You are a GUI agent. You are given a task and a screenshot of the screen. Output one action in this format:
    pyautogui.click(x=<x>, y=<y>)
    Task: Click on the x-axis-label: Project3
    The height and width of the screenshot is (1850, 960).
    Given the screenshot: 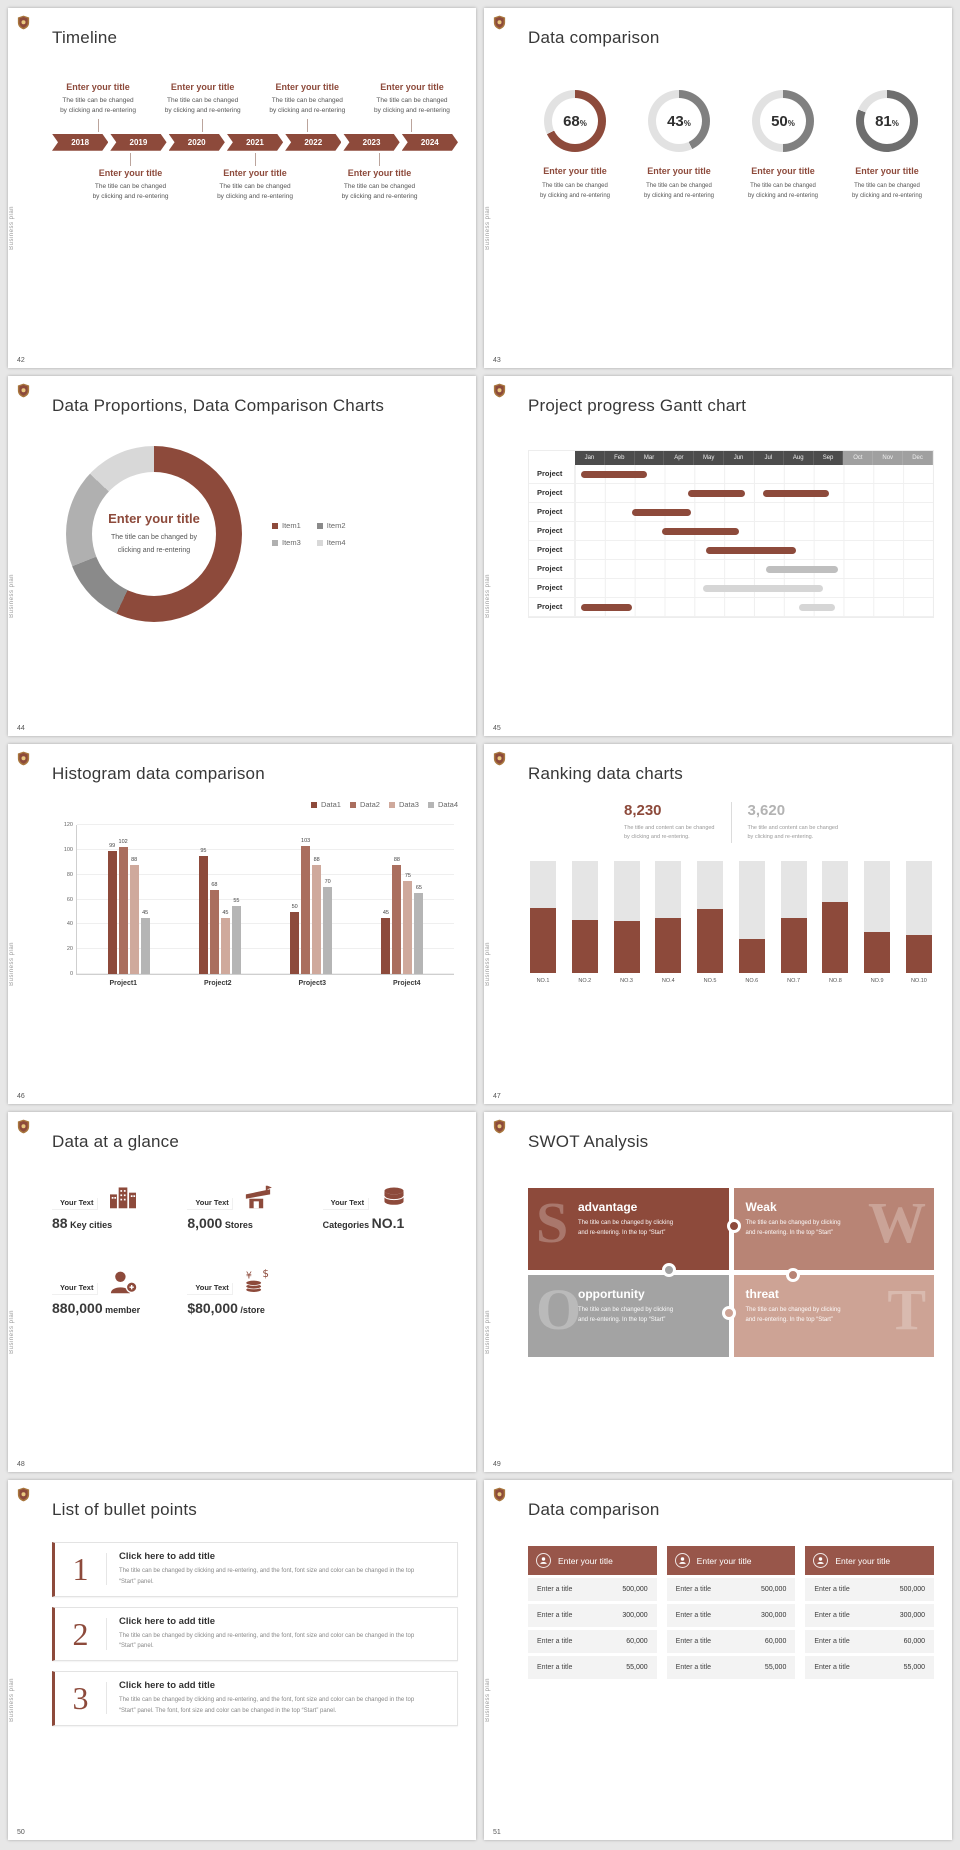 What is the action you would take?
    pyautogui.click(x=312, y=983)
    